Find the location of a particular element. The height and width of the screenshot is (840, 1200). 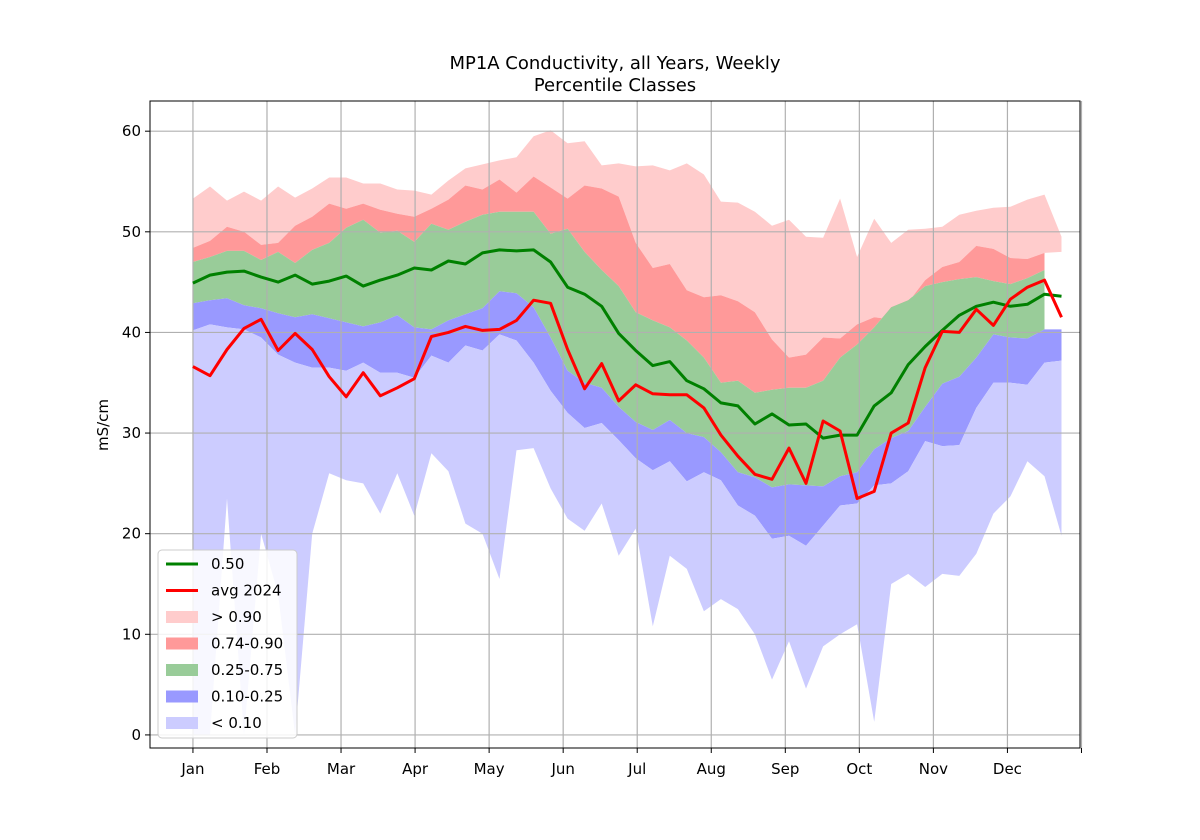

legend-label-0: 0.50 is located at coordinates (227, 564).